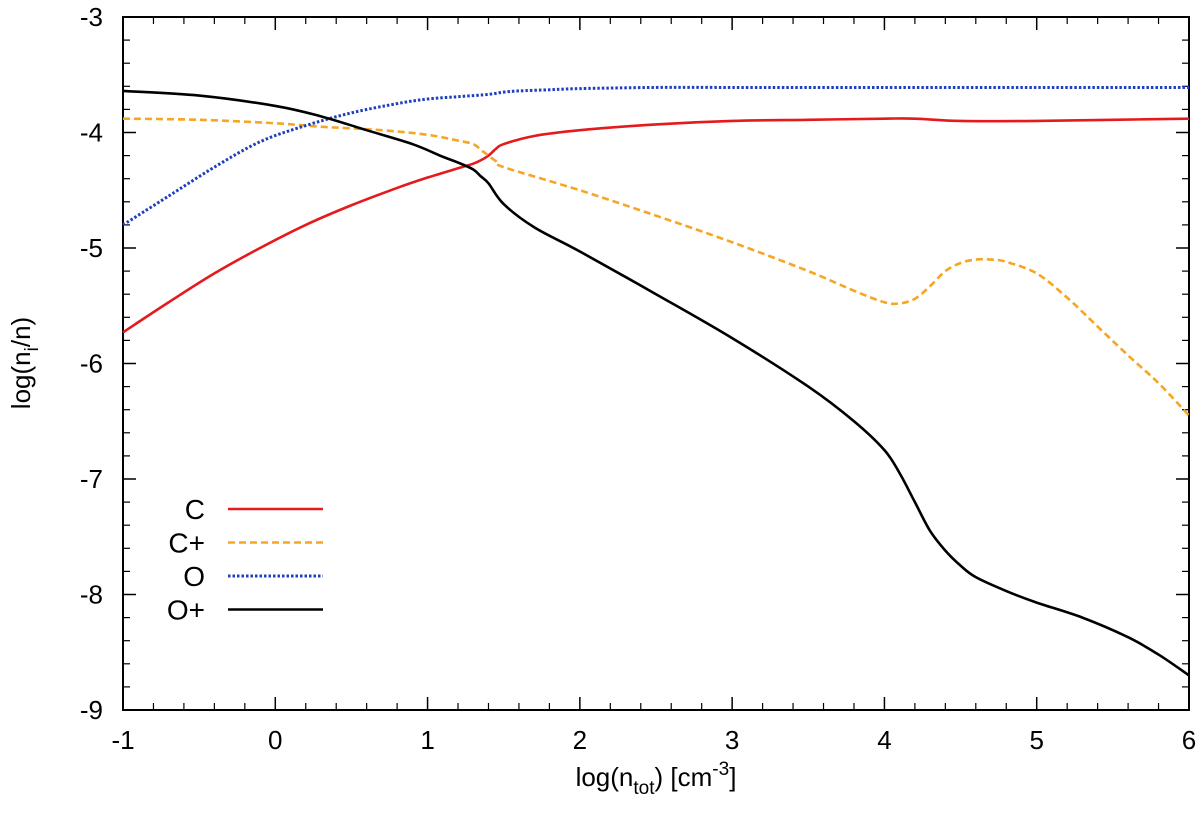 The image size is (1200, 824). I want to click on y-tick-label: -6, so click(91, 364).